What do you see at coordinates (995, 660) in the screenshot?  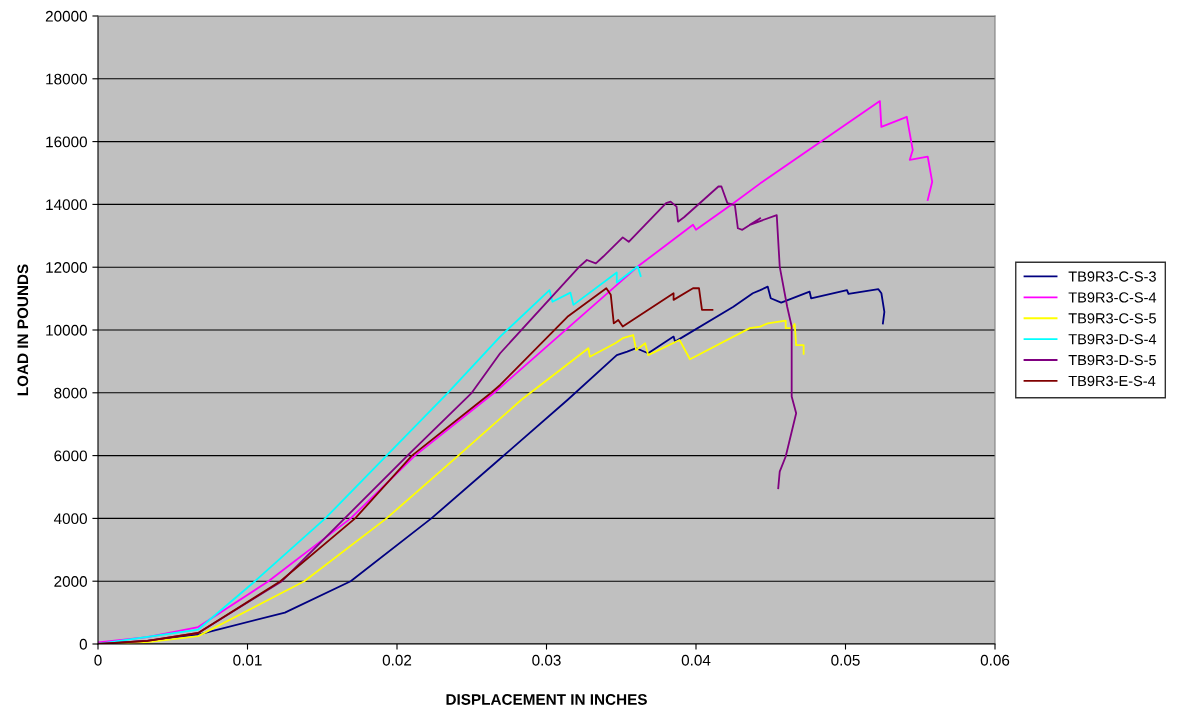 I see `x-tick-label: 0.06` at bounding box center [995, 660].